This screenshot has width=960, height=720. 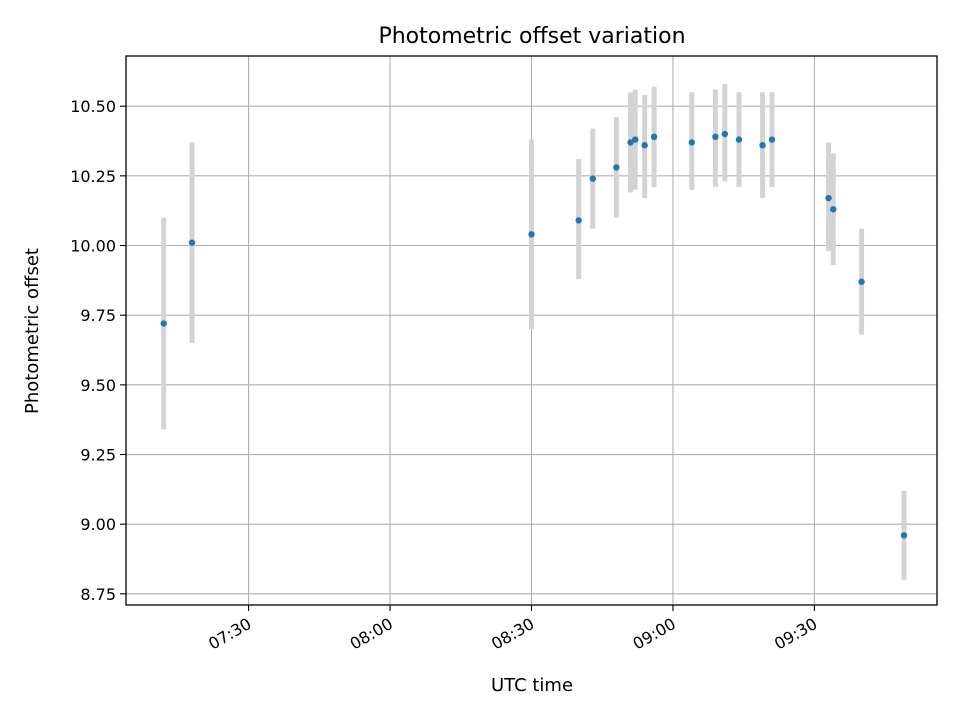 What do you see at coordinates (531, 36) in the screenshot?
I see `chart-title: Photometric offset variation` at bounding box center [531, 36].